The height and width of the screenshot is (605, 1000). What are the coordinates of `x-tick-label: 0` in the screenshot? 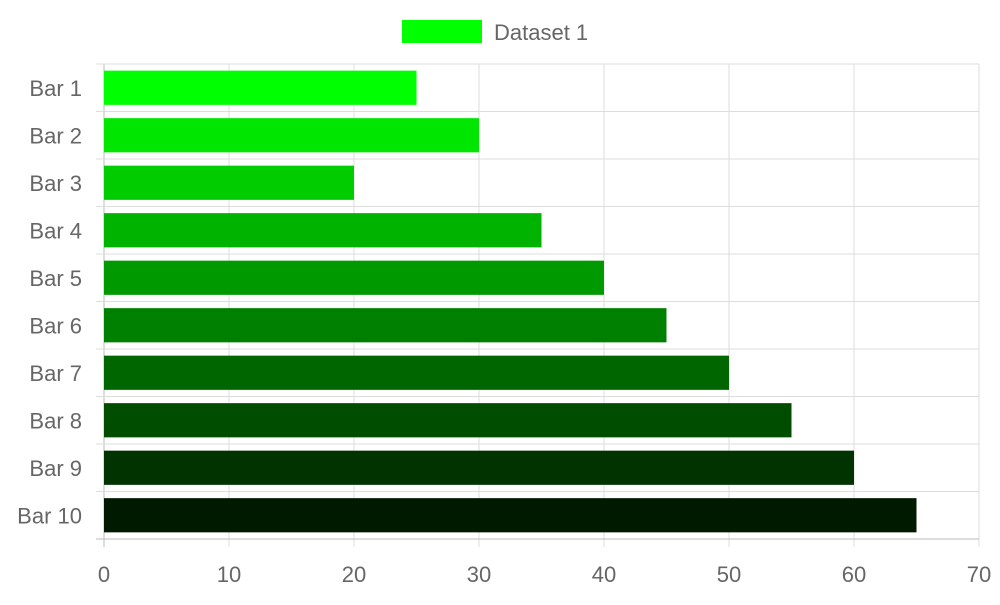 It's located at (104, 574).